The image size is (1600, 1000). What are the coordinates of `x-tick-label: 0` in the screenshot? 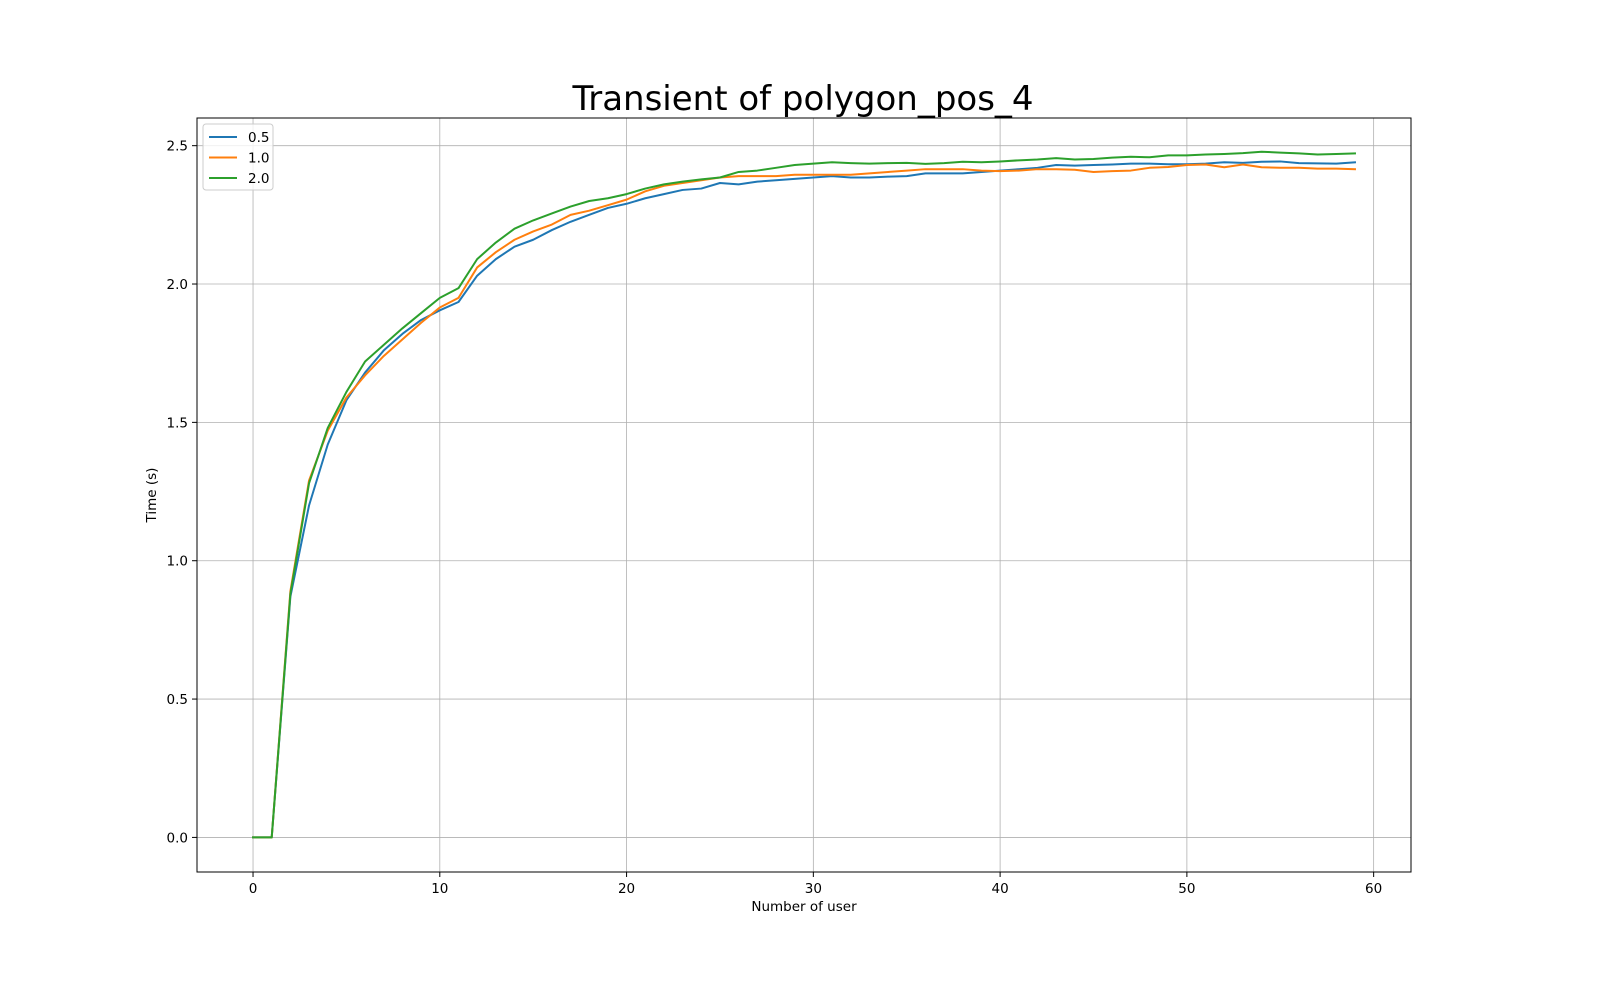 It's located at (253, 889).